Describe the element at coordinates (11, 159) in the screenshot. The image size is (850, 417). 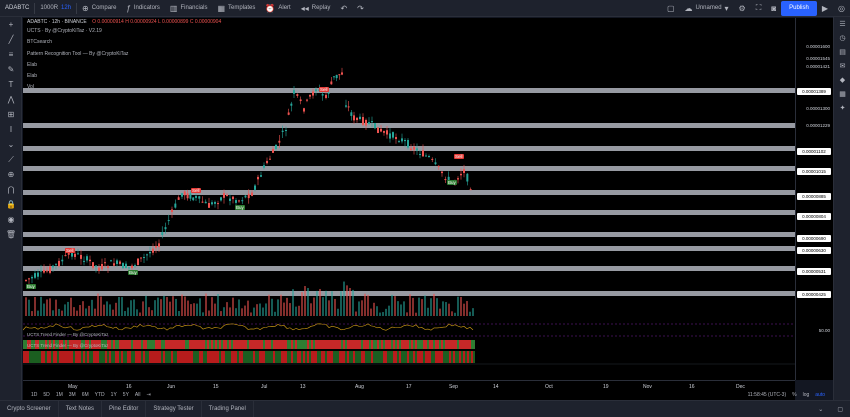
I see `ruler-icon: ⟋` at that location.